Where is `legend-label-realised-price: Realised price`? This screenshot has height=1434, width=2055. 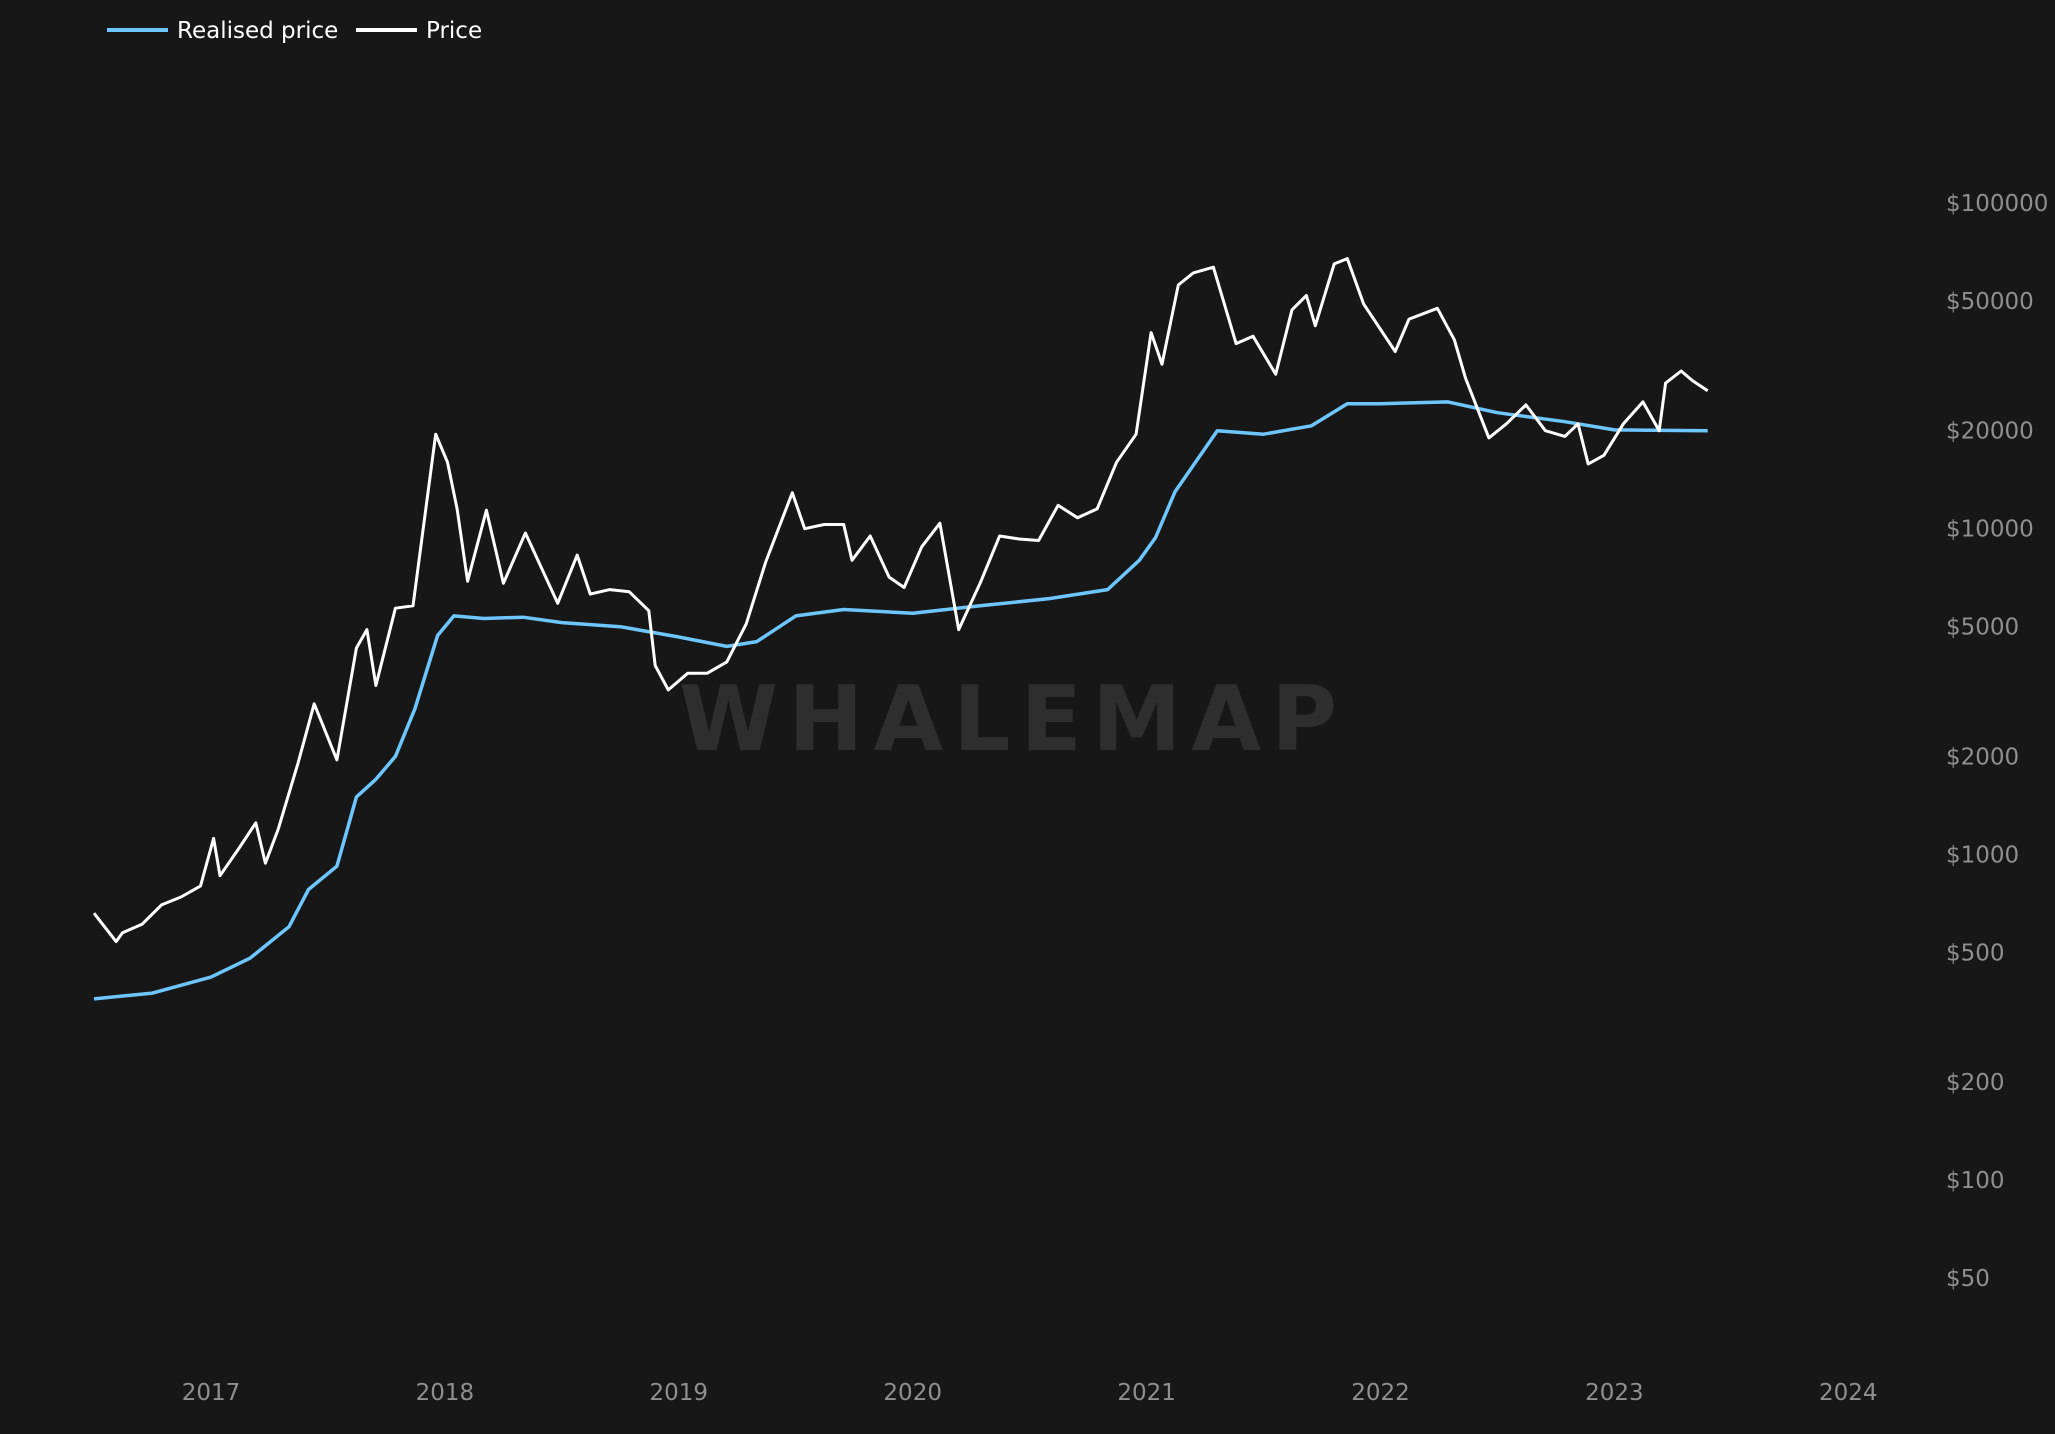
legend-label-realised-price: Realised price is located at coordinates (257, 31).